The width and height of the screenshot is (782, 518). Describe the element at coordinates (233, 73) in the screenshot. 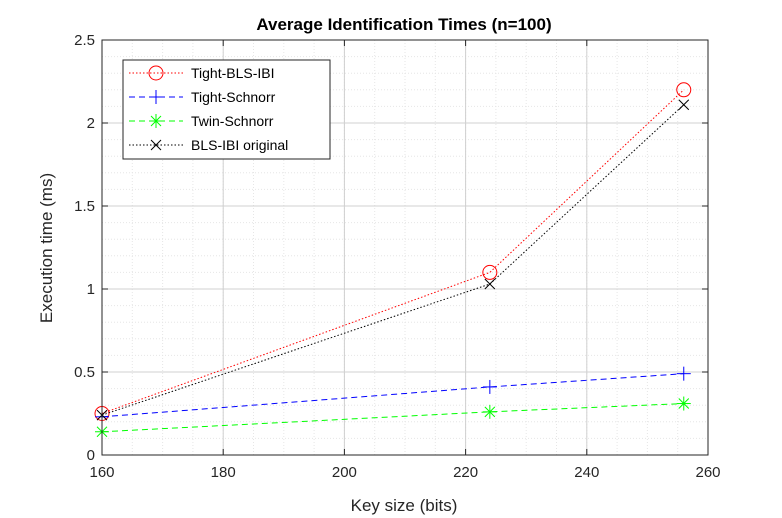

I see `legend-label: Tight-BLS-IBI` at that location.